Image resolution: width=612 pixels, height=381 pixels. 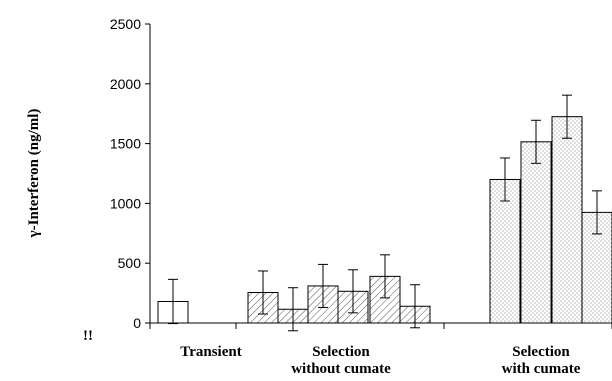 I want to click on y-tick-label: 1500, so click(x=125, y=144).